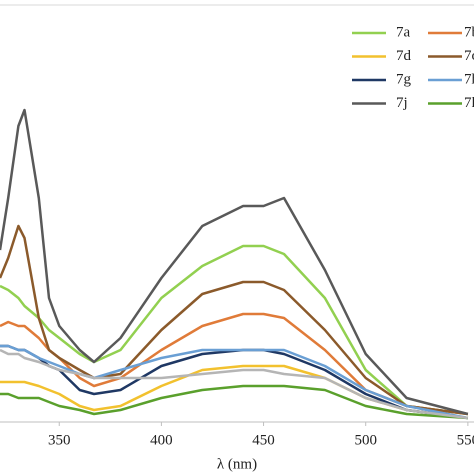 The height and width of the screenshot is (474, 474). Describe the element at coordinates (402, 103) in the screenshot. I see `legend-label: 7j` at that location.